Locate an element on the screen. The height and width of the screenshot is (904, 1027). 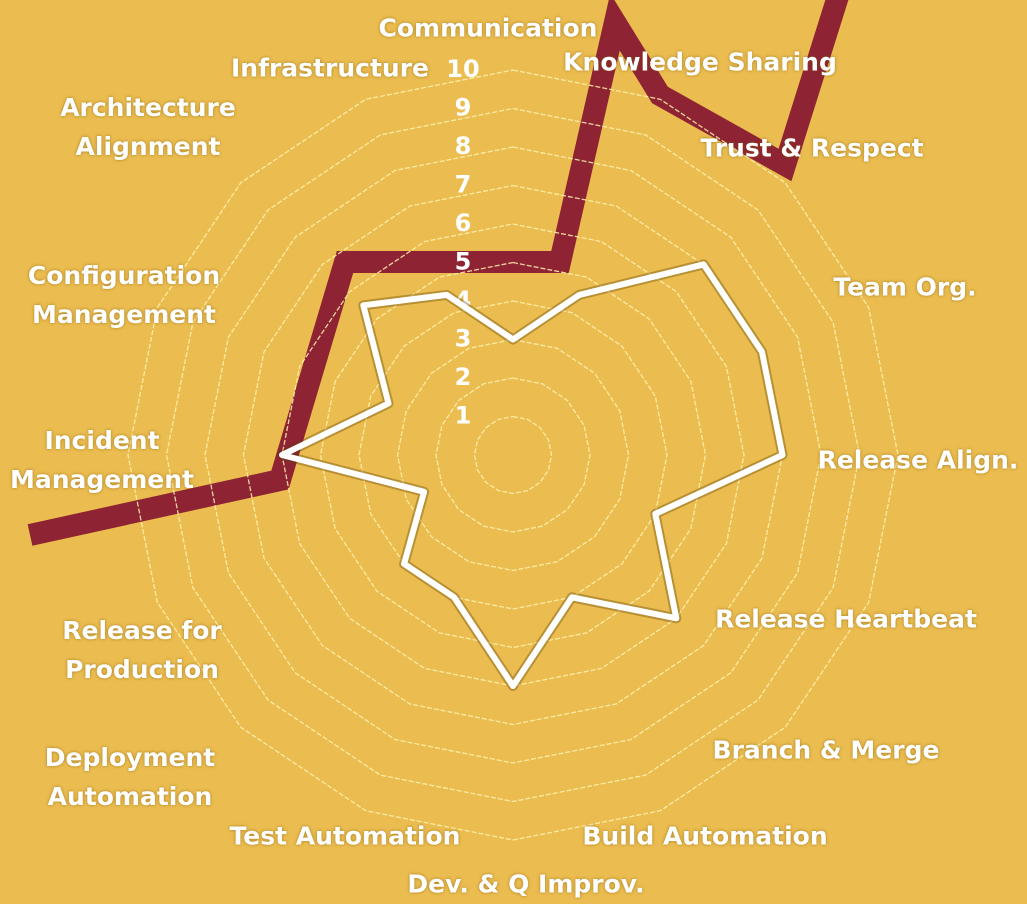
r-tick-label: 5 is located at coordinates (463, 262).